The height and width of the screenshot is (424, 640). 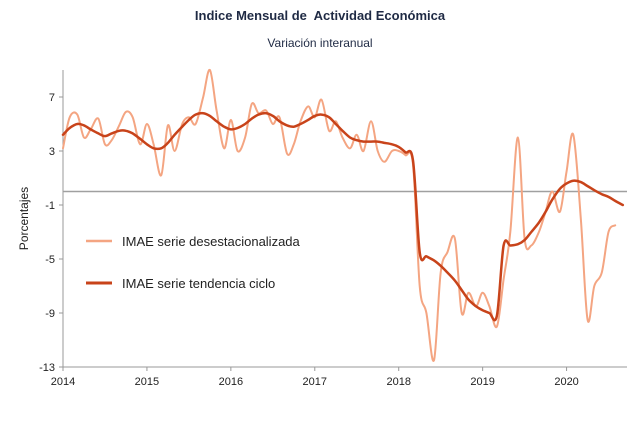 What do you see at coordinates (52, 152) in the screenshot?
I see `y-tick-label: 3` at bounding box center [52, 152].